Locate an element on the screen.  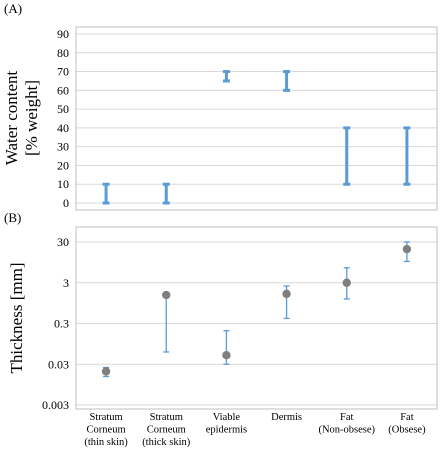
y-tick-label: 0 is located at coordinates (66, 203).